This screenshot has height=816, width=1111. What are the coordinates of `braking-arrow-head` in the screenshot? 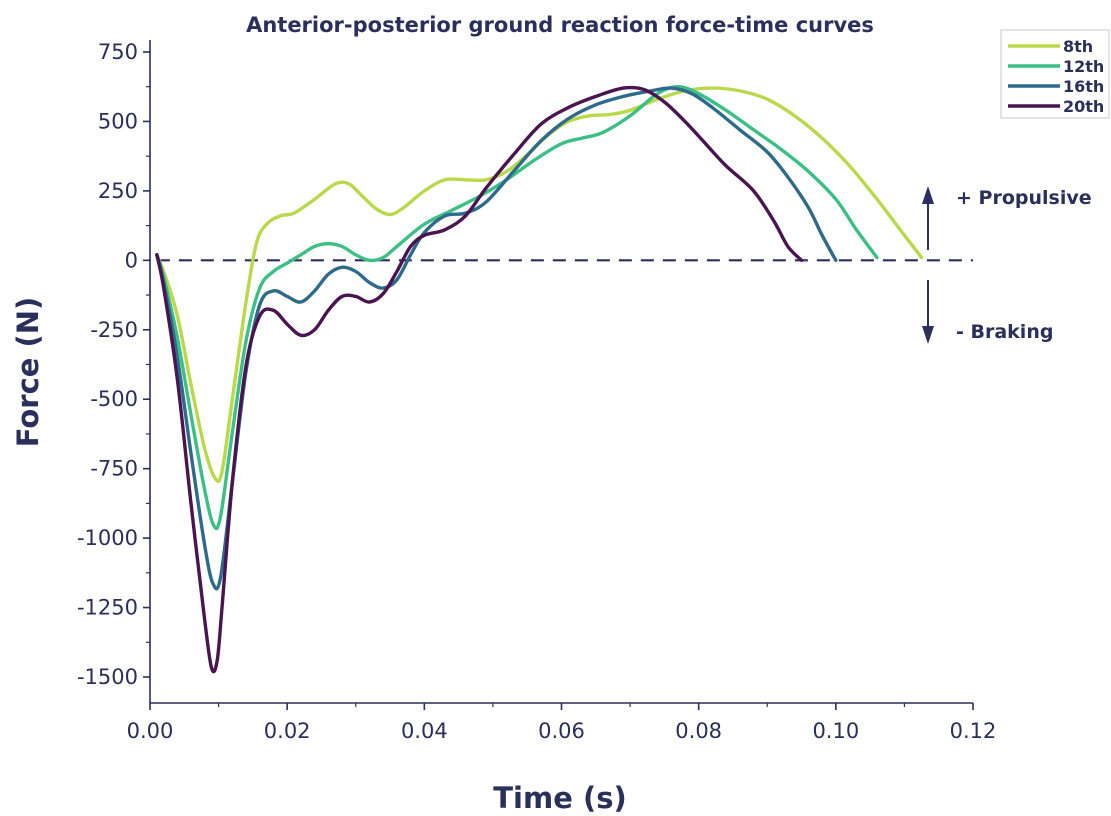 It's located at (928, 335).